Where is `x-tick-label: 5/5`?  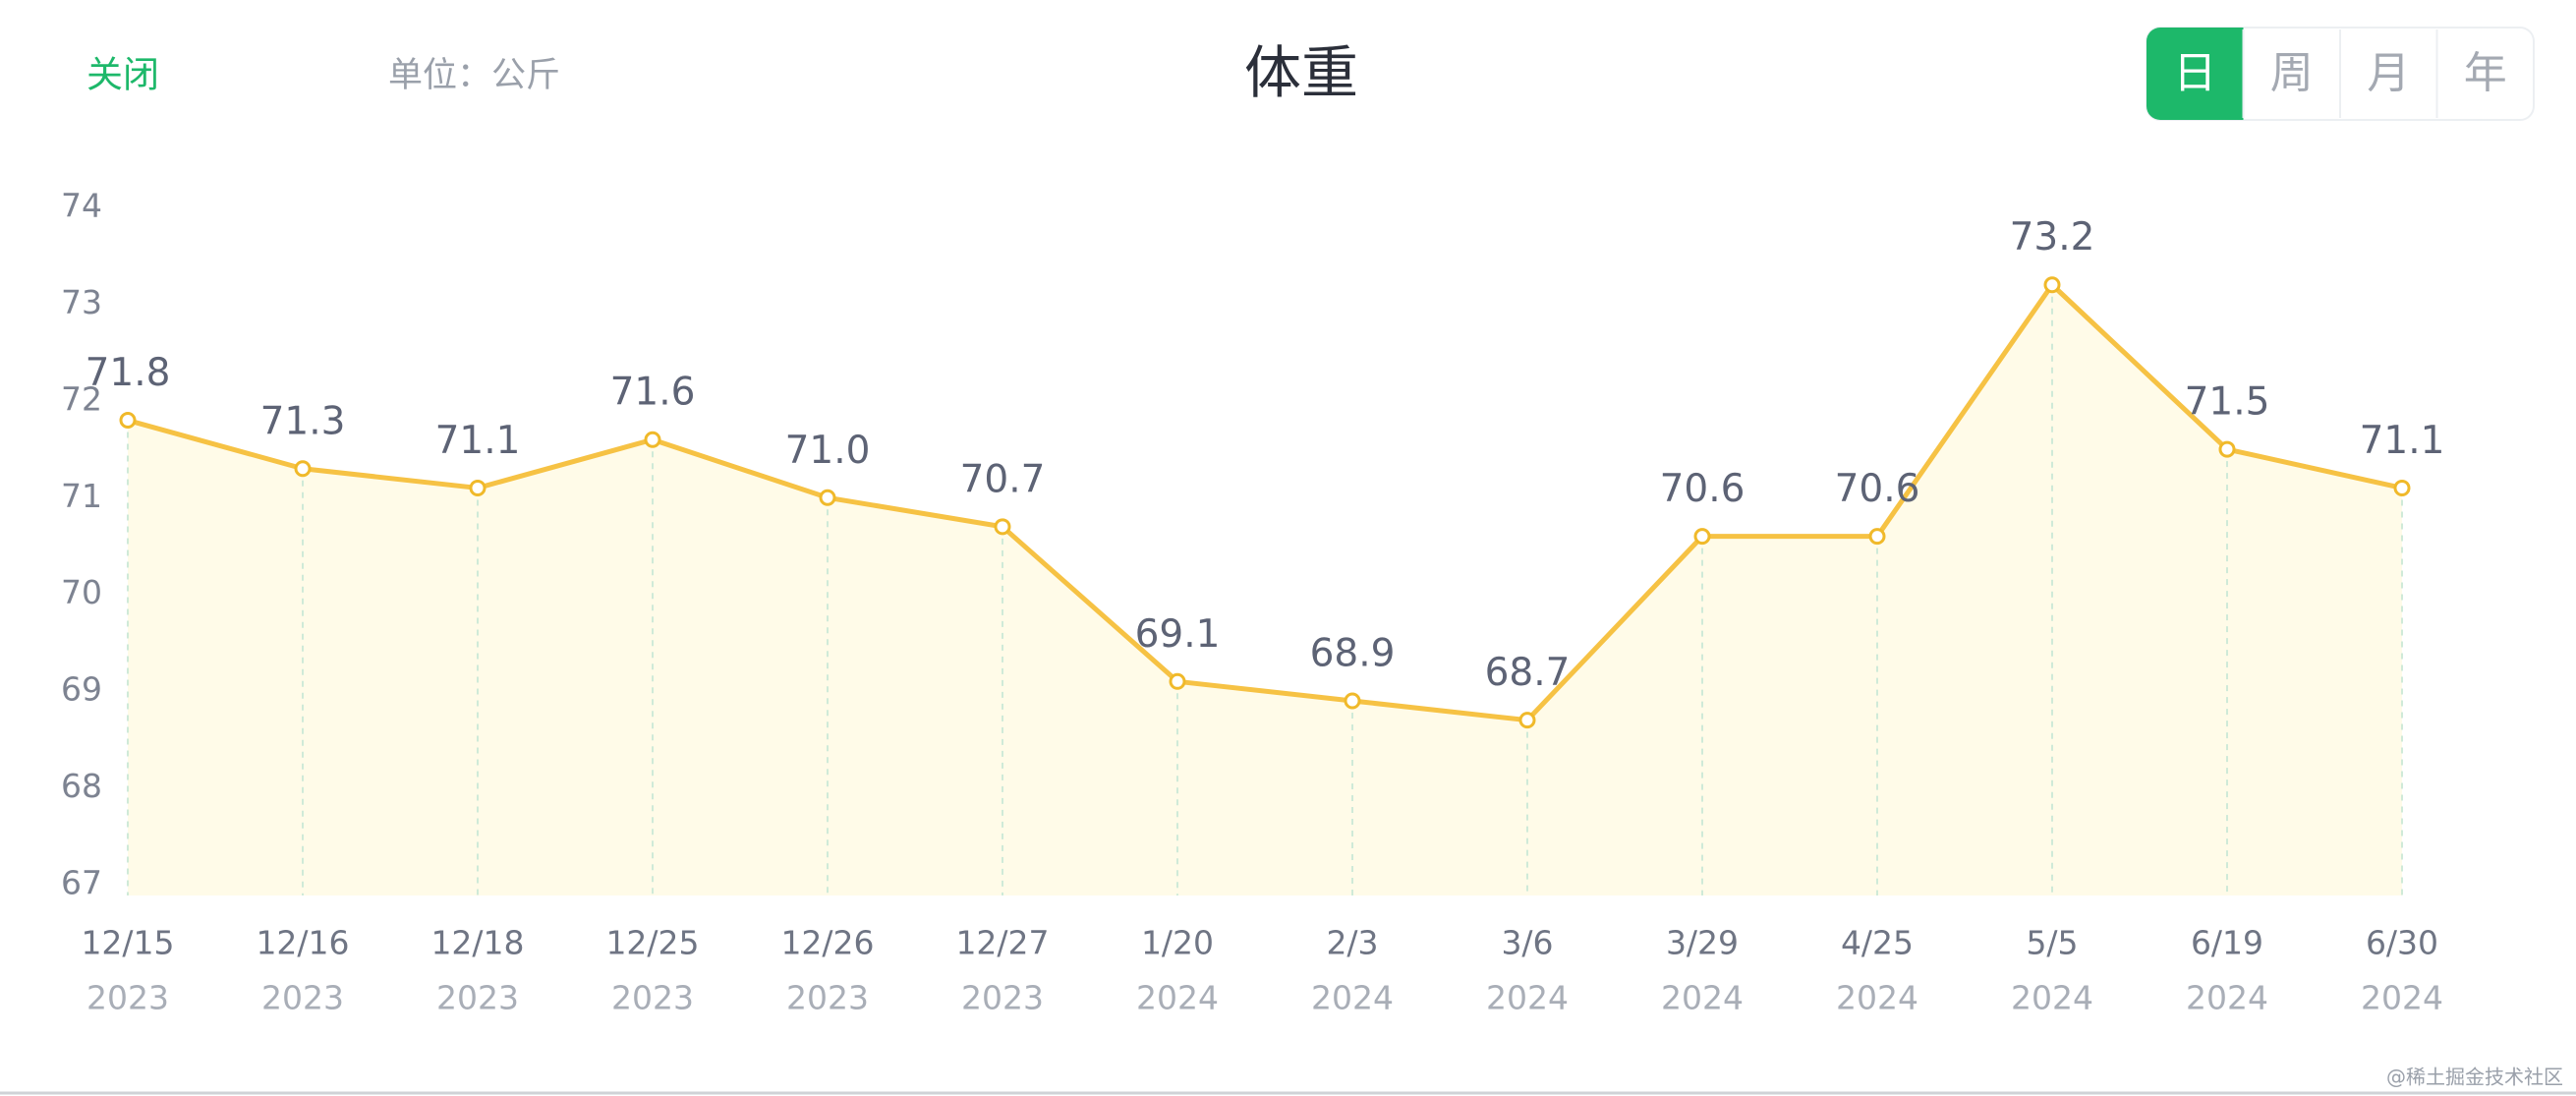
x-tick-label: 5/5 is located at coordinates (2052, 943).